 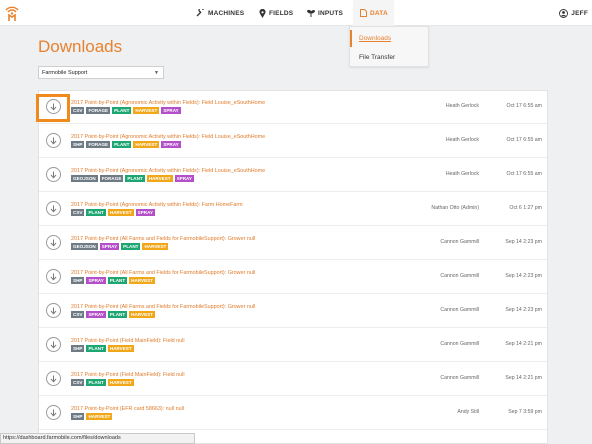 I want to click on user-avatar-icon, so click(x=564, y=13).